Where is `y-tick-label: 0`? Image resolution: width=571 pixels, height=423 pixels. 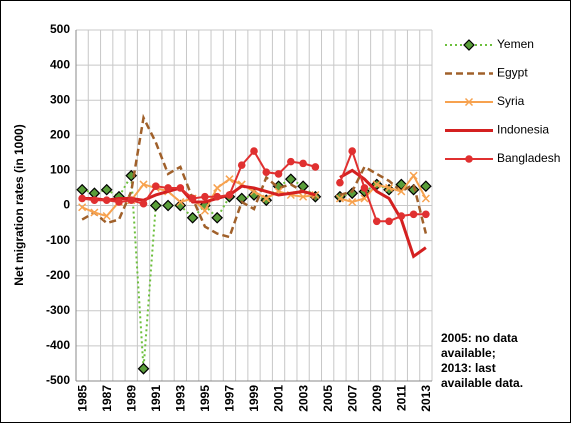 y-tick-label: 0 is located at coordinates (66, 205).